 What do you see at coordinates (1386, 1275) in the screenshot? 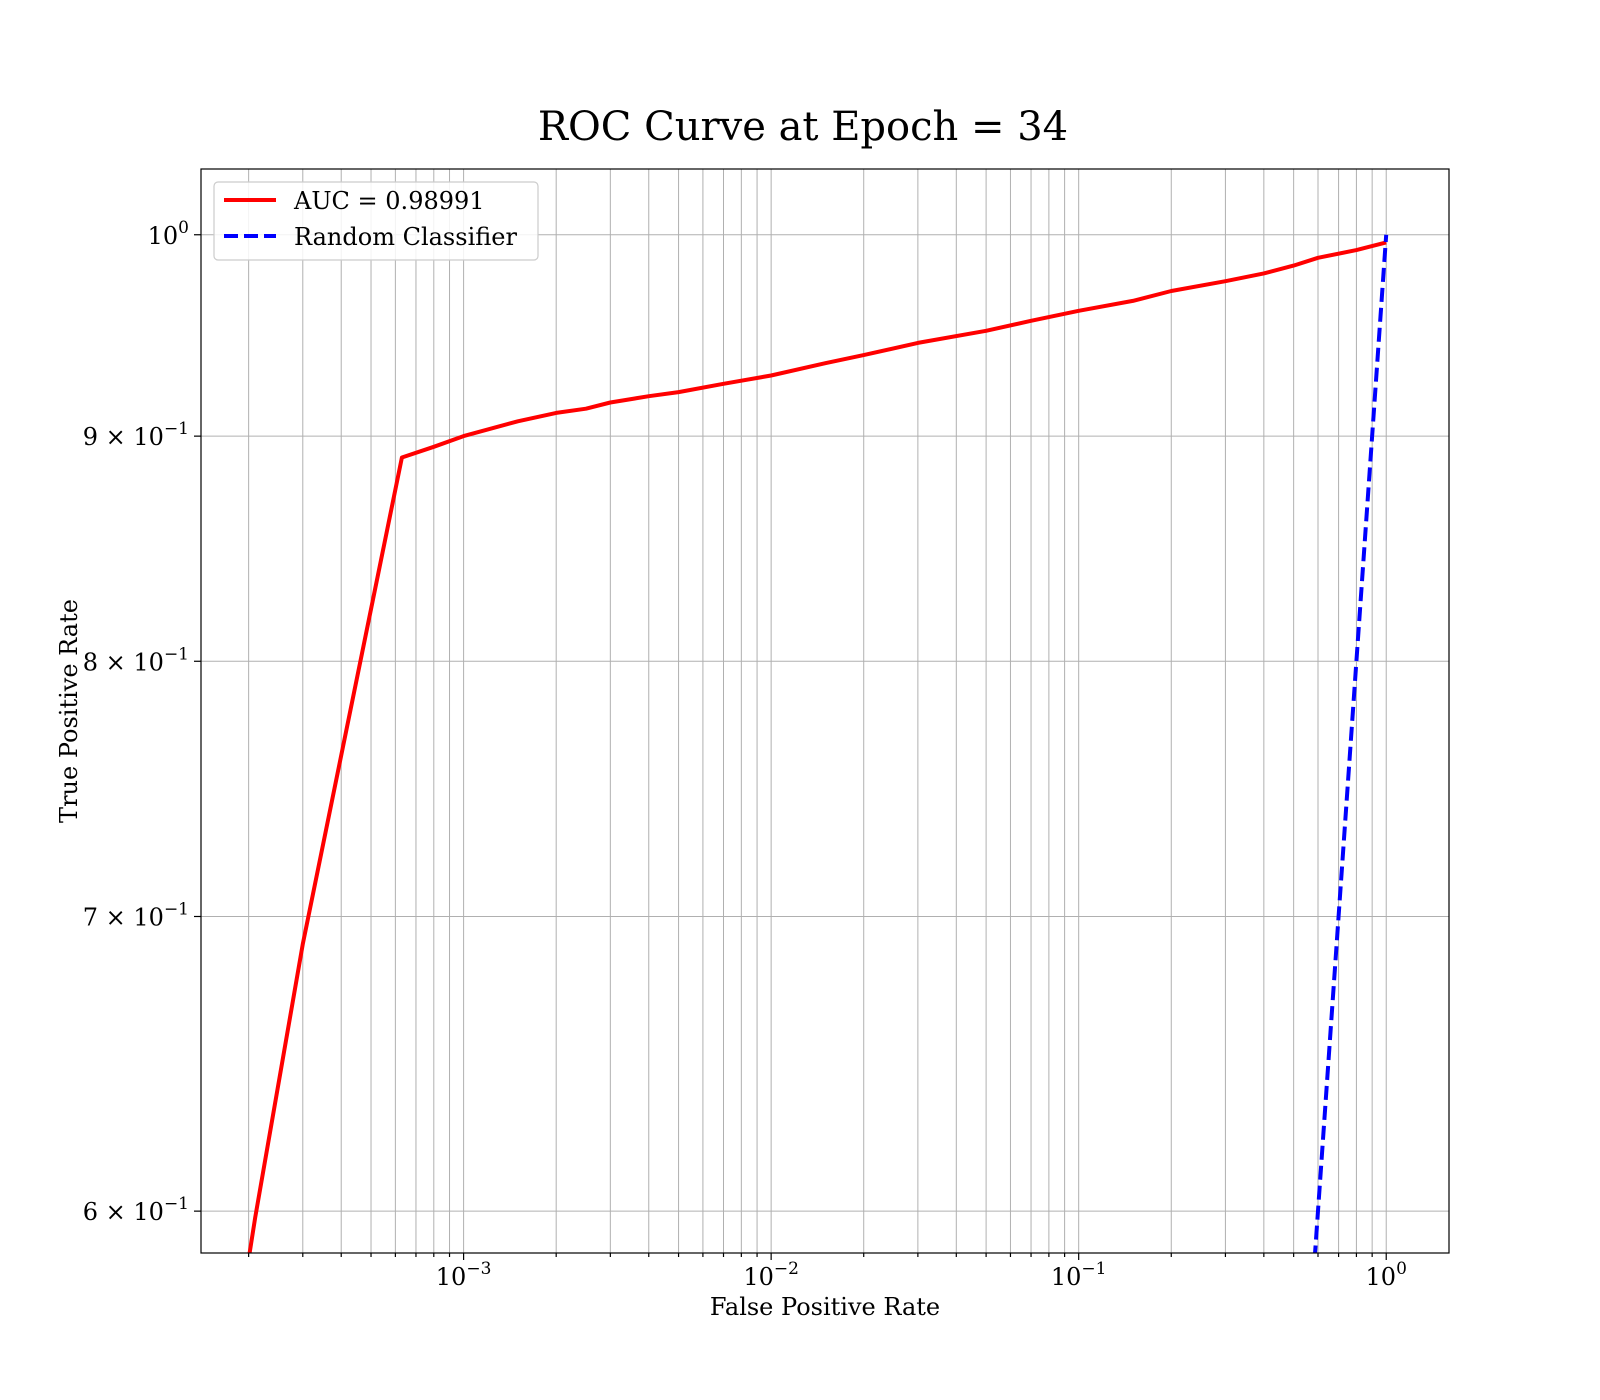
I see `x-tick-label: 10⁰` at bounding box center [1386, 1275].